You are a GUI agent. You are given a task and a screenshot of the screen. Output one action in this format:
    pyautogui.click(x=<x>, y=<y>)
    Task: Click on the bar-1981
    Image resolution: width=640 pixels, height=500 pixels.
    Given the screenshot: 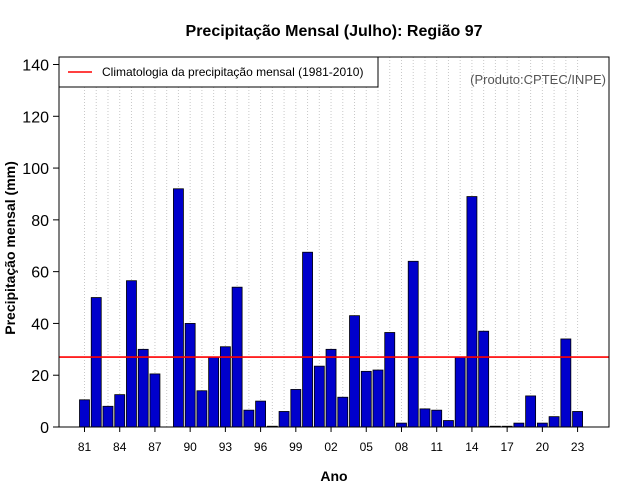 What is the action you would take?
    pyautogui.click(x=84, y=413)
    